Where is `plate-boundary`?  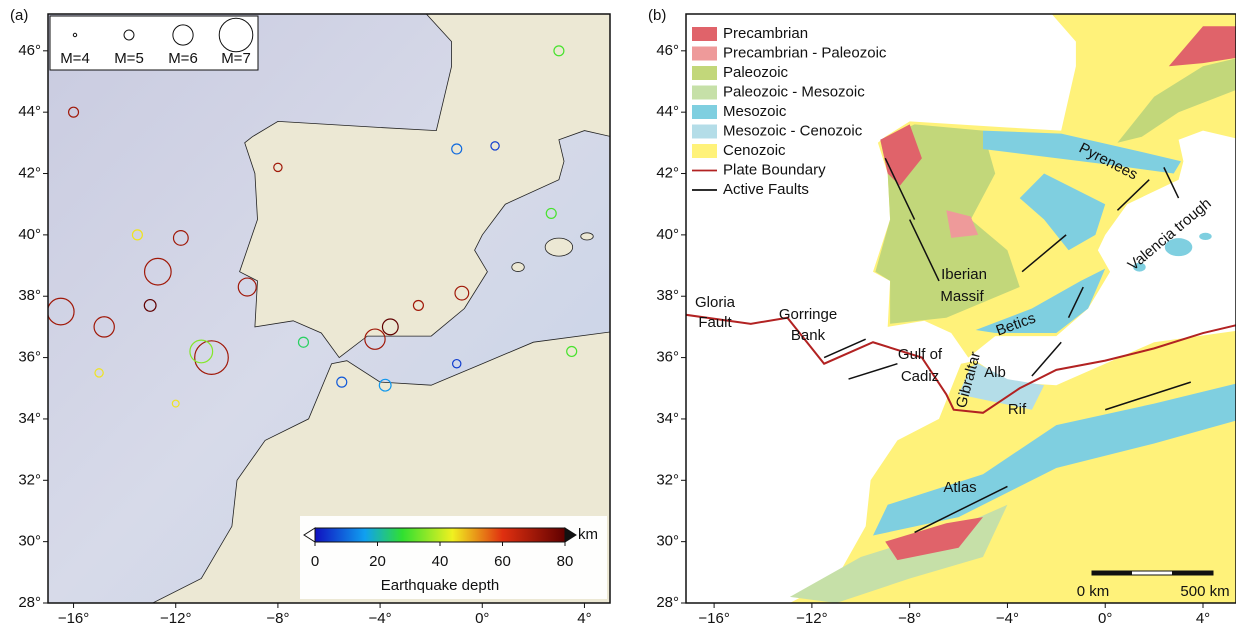 plate-boundary is located at coordinates (961, 363).